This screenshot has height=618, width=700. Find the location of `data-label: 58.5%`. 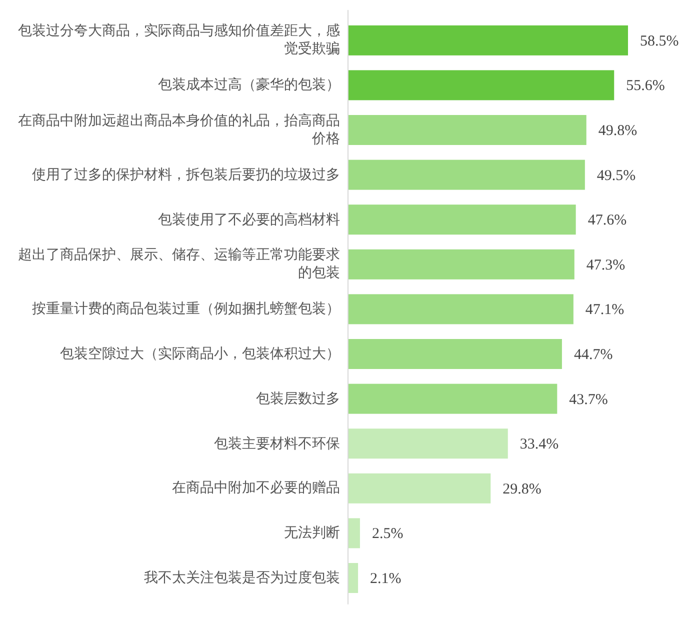

data-label: 58.5% is located at coordinates (659, 41).